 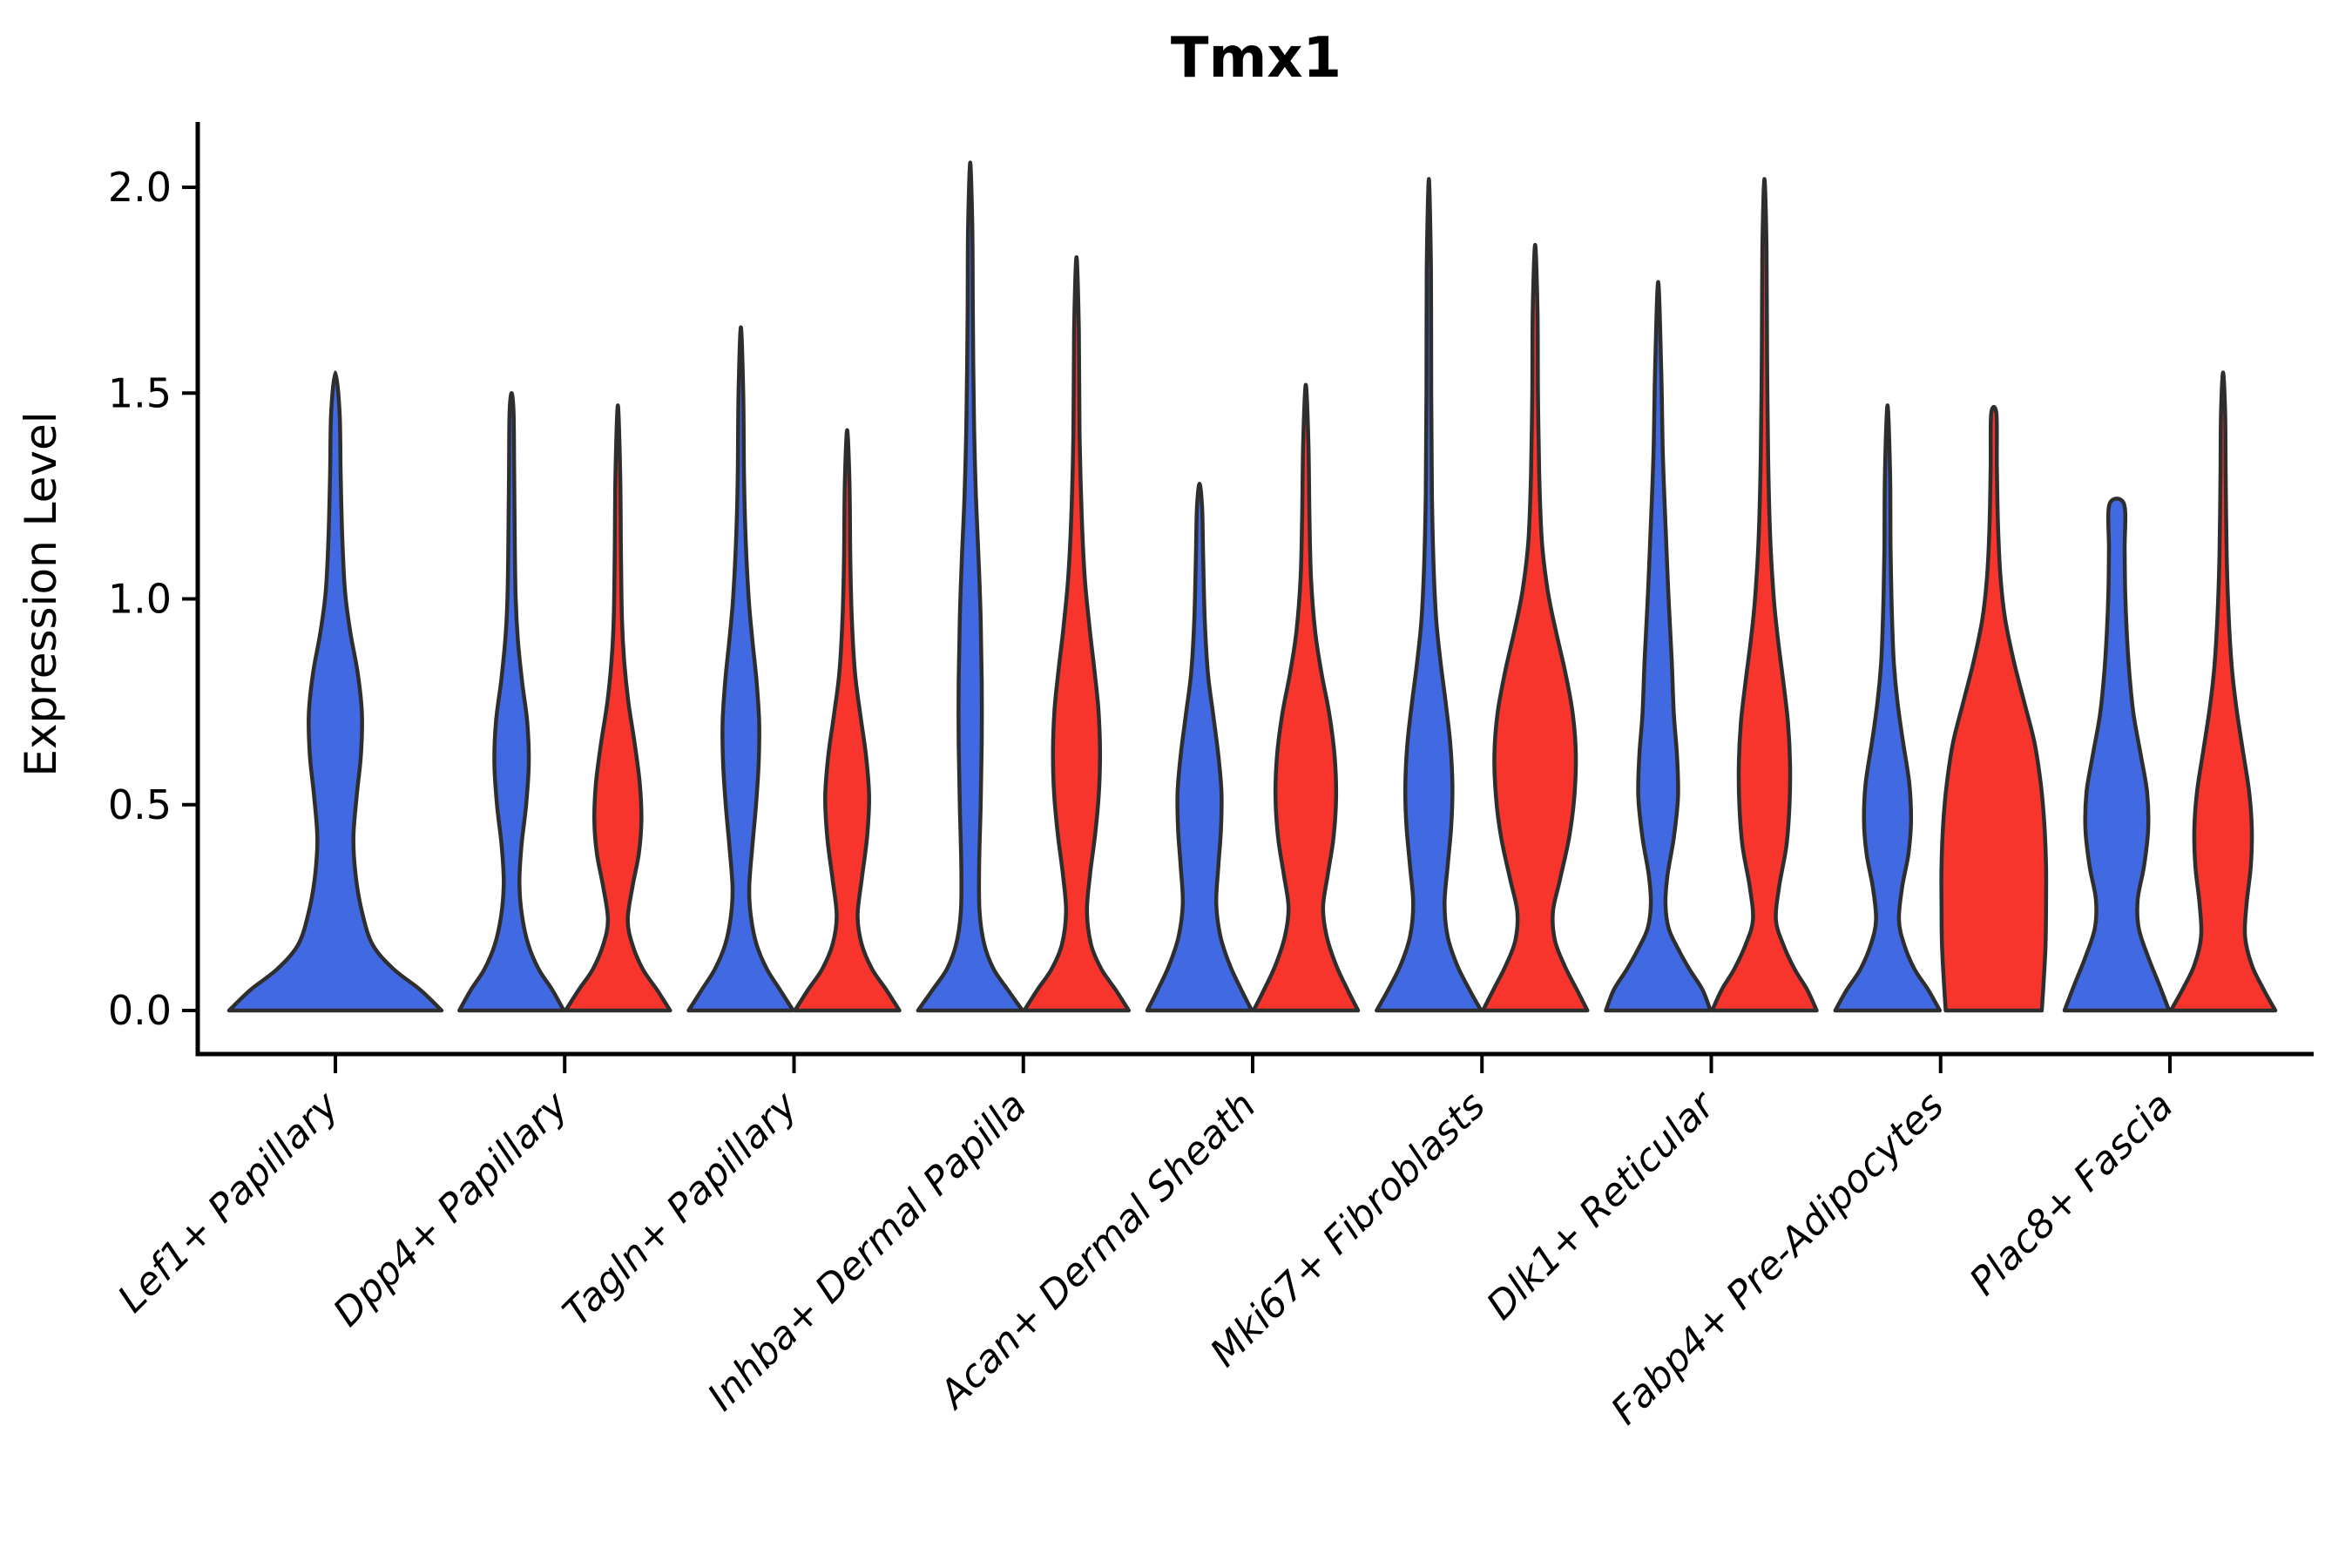 I want to click on violin-blue-dpp4-papillary, so click(x=511, y=702).